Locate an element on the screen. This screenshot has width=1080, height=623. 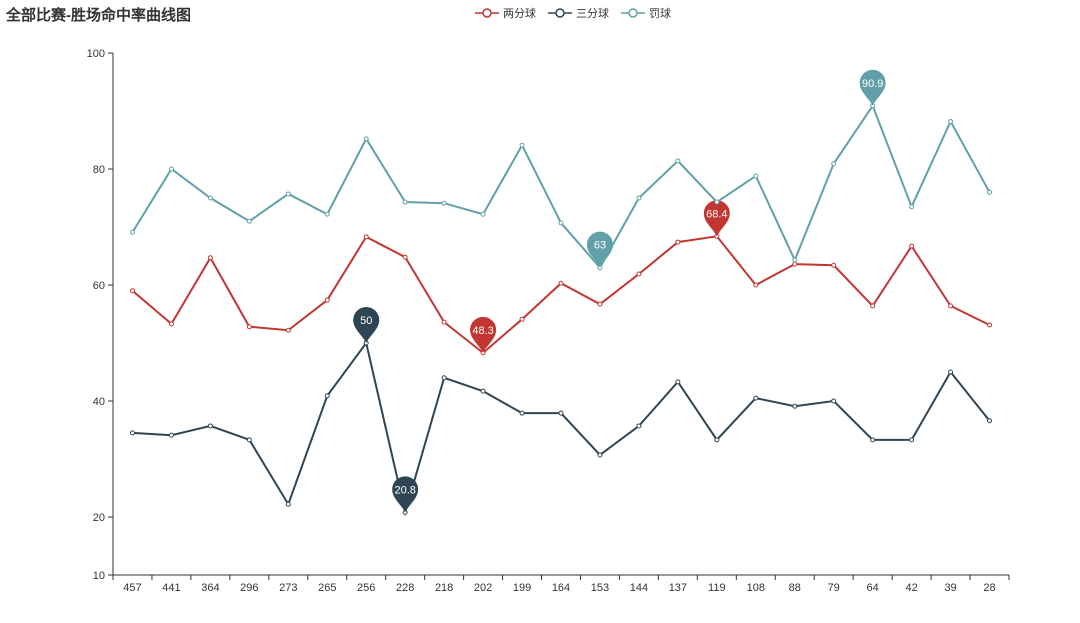
marker-label: 68.4 is located at coordinates (716, 214).